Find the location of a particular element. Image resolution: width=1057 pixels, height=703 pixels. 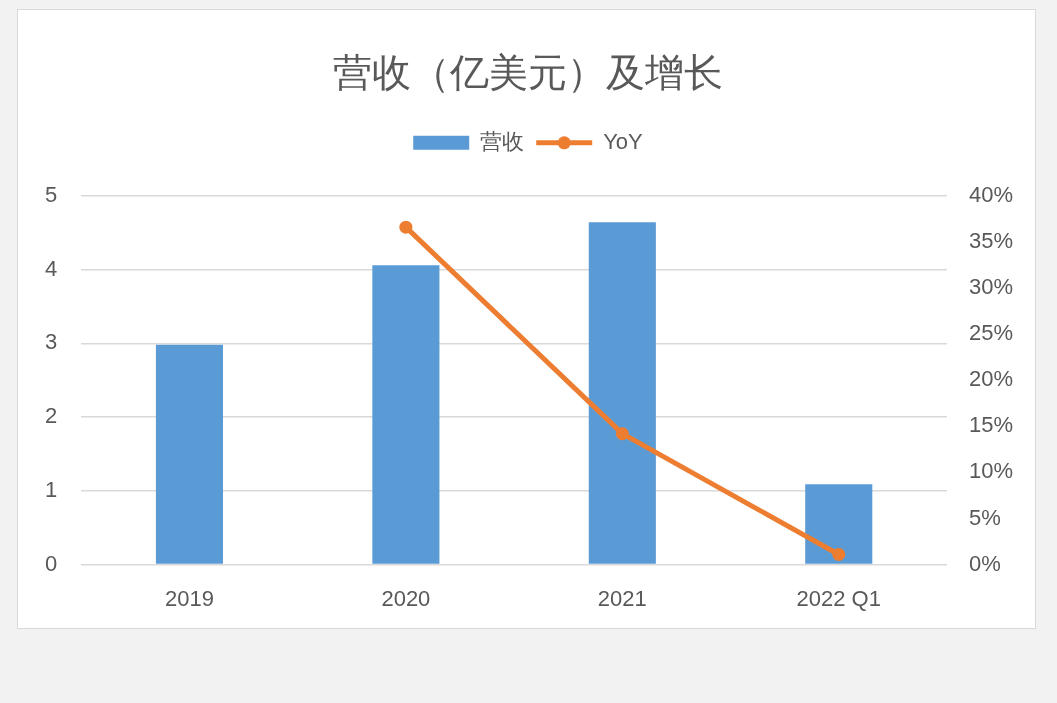

y2-tick-label: 30% is located at coordinates (991, 287).